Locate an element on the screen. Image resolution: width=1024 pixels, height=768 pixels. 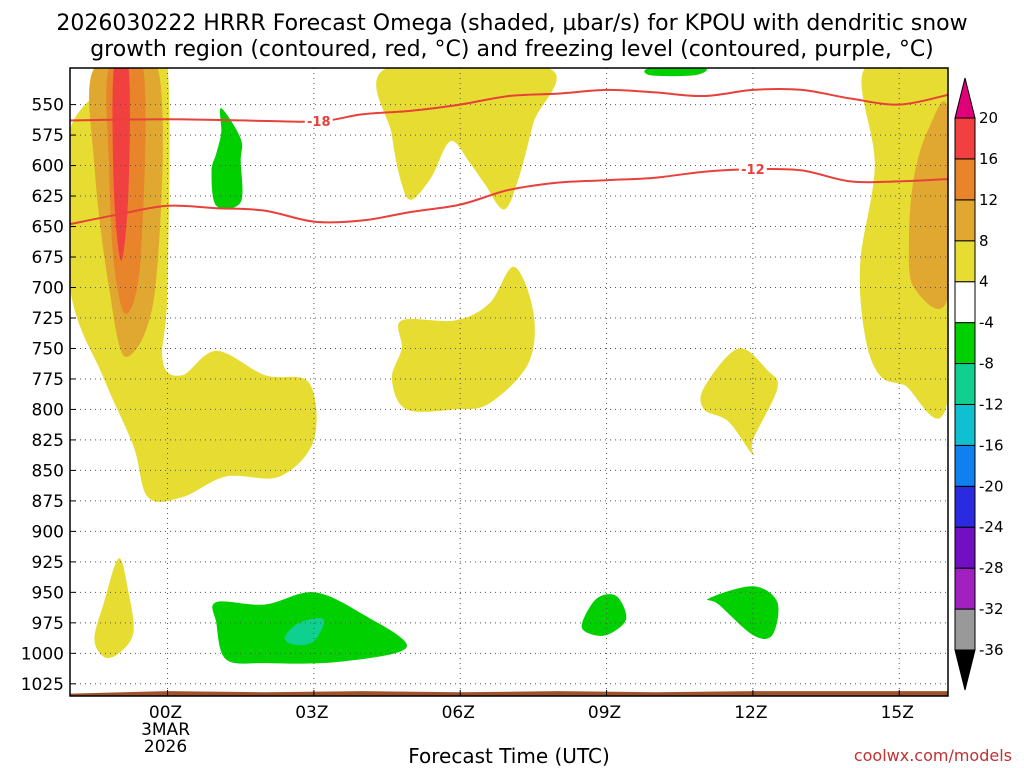
y-tick-label: 800 is located at coordinates (48, 410).